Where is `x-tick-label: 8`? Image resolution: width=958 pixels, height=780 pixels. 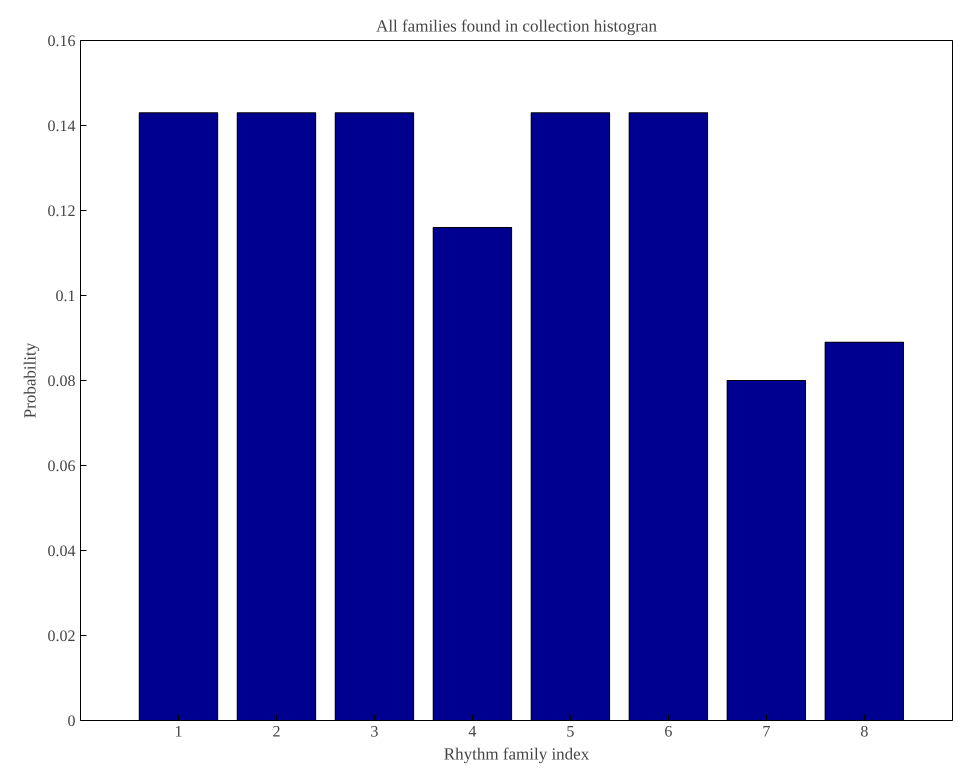 x-tick-label: 8 is located at coordinates (864, 732).